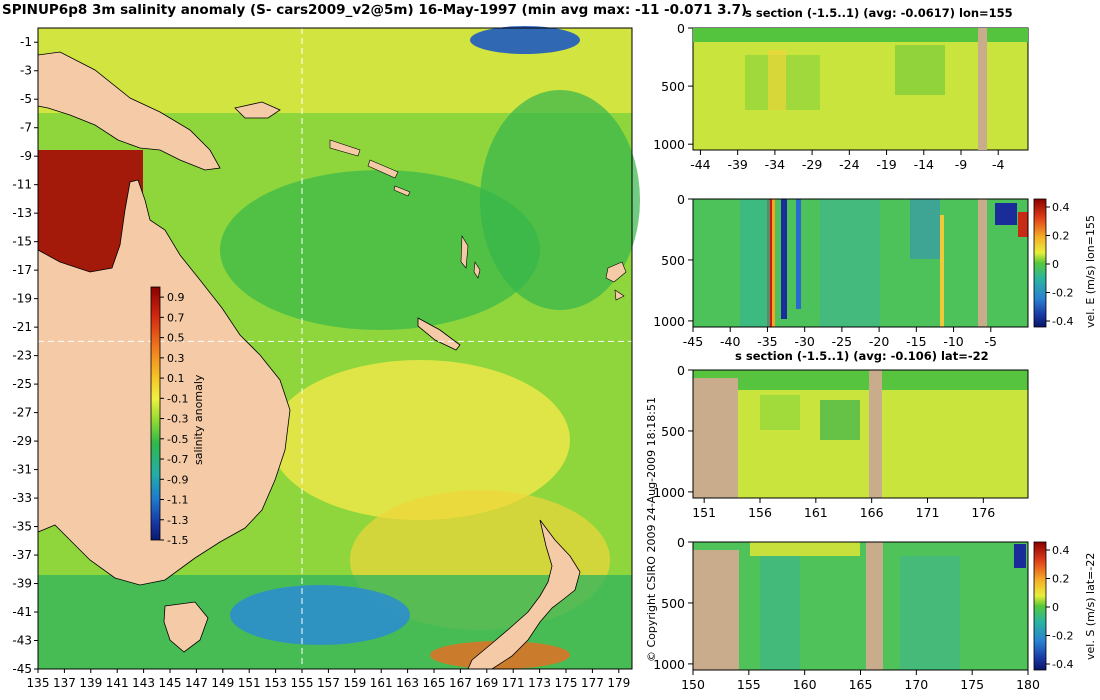  I want to click on map-colorbar-tick-label: 0.9, so click(176, 297).